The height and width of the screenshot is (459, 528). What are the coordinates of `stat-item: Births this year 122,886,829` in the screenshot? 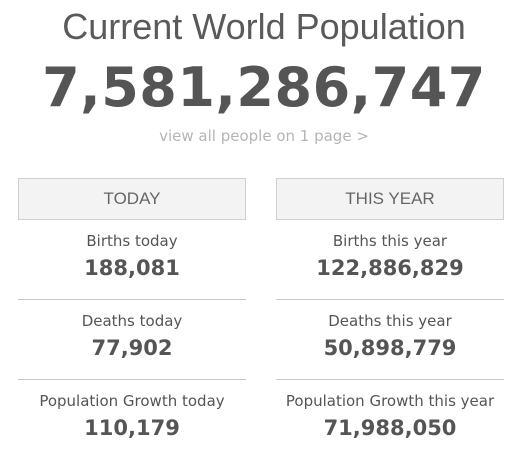 It's located at (390, 260).